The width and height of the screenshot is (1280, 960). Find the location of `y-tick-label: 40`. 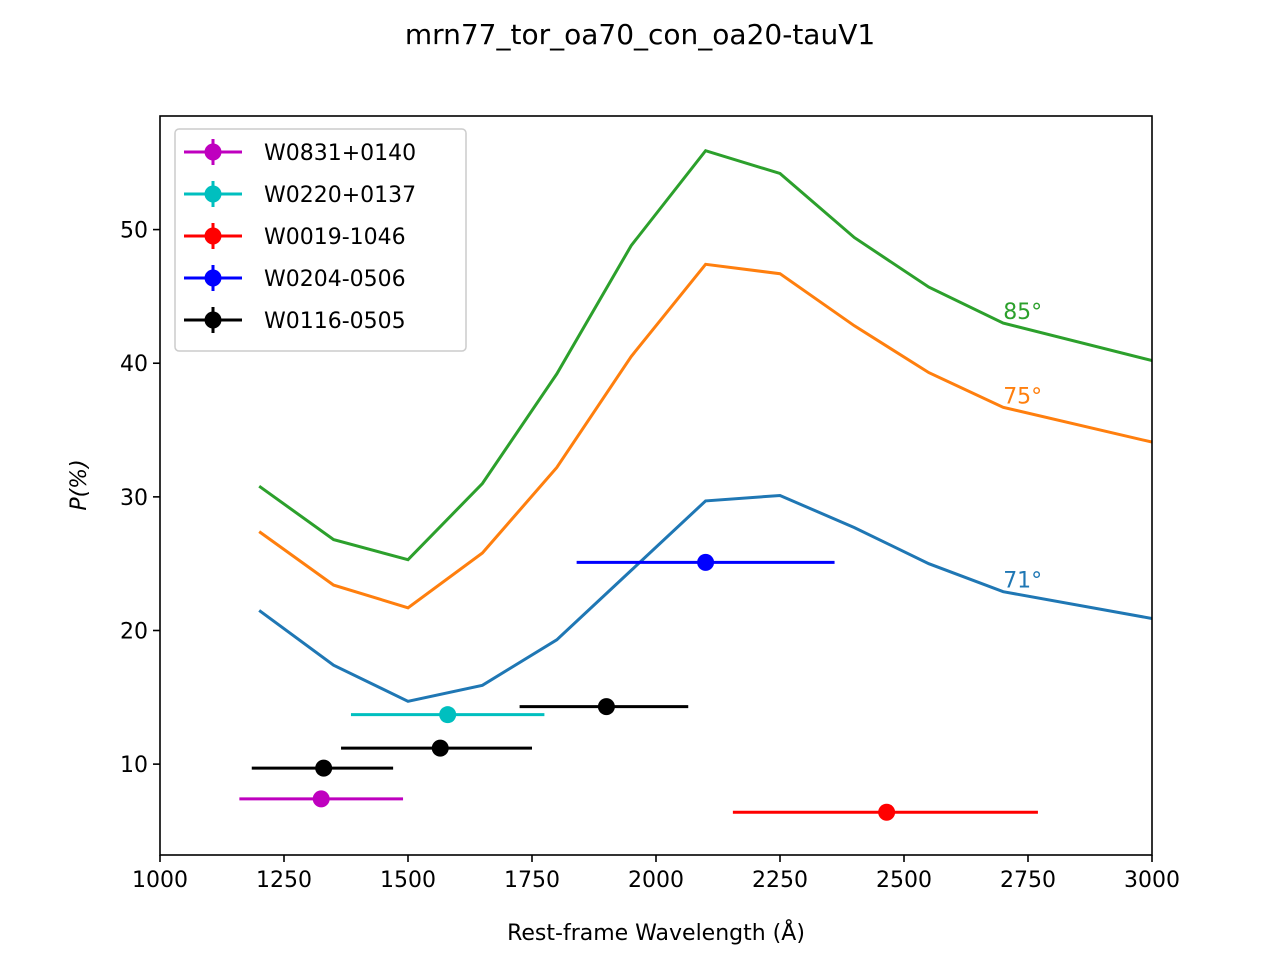

y-tick-label: 40 is located at coordinates (134, 364).